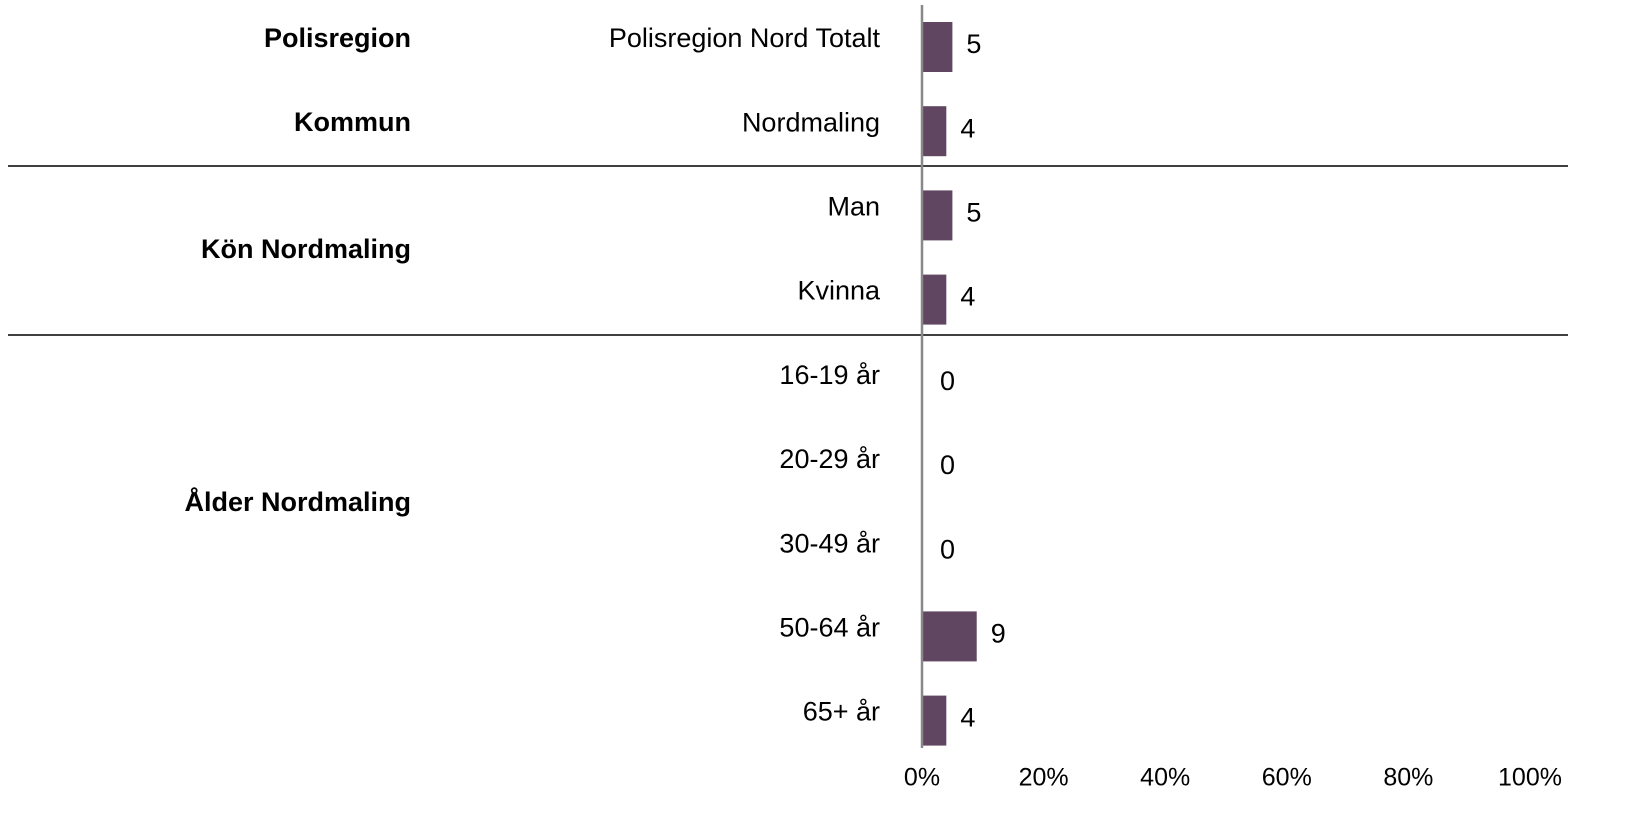 This screenshot has height=823, width=1632. I want to click on category-label: Polisregion Nord Totalt, so click(745, 38).